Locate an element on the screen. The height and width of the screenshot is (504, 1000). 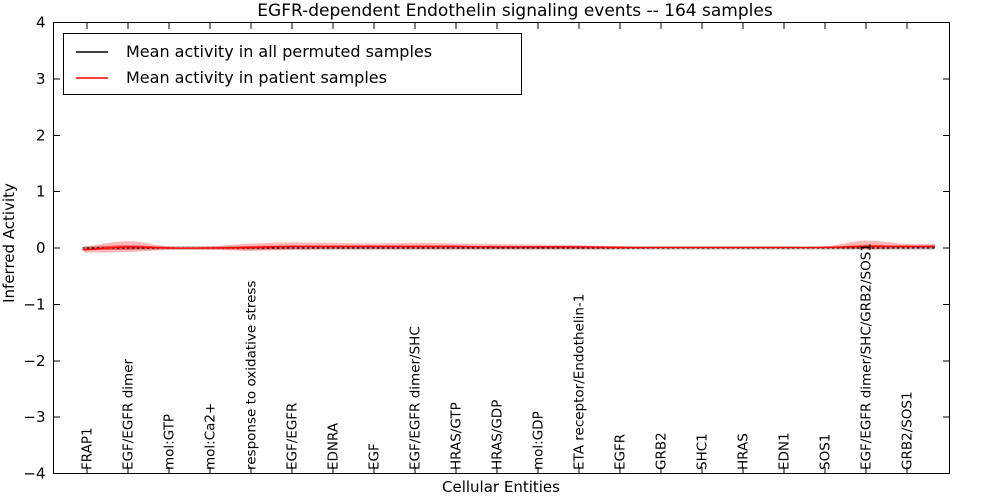
patient-mean-line is located at coordinates (508, 248).